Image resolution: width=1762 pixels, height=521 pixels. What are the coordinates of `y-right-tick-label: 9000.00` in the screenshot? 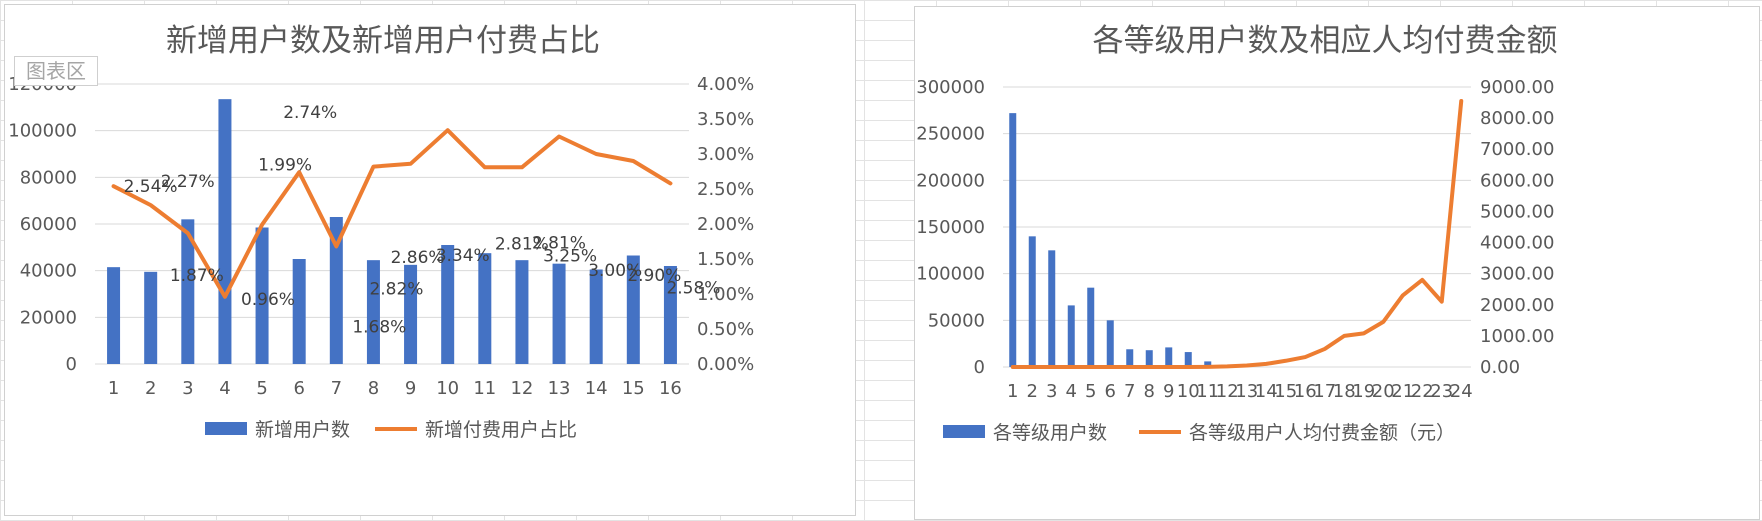 It's located at (1517, 87).